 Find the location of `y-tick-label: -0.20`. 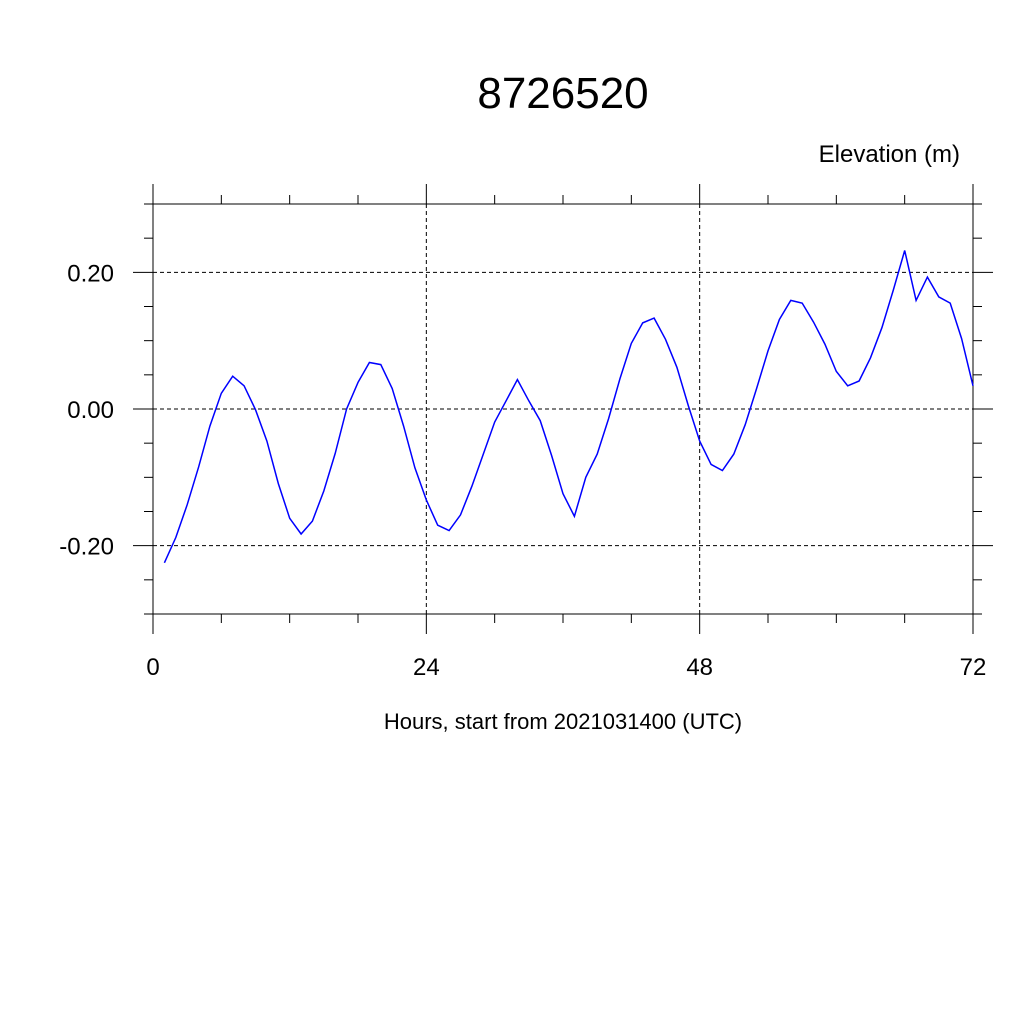

y-tick-label: -0.20 is located at coordinates (86, 547).